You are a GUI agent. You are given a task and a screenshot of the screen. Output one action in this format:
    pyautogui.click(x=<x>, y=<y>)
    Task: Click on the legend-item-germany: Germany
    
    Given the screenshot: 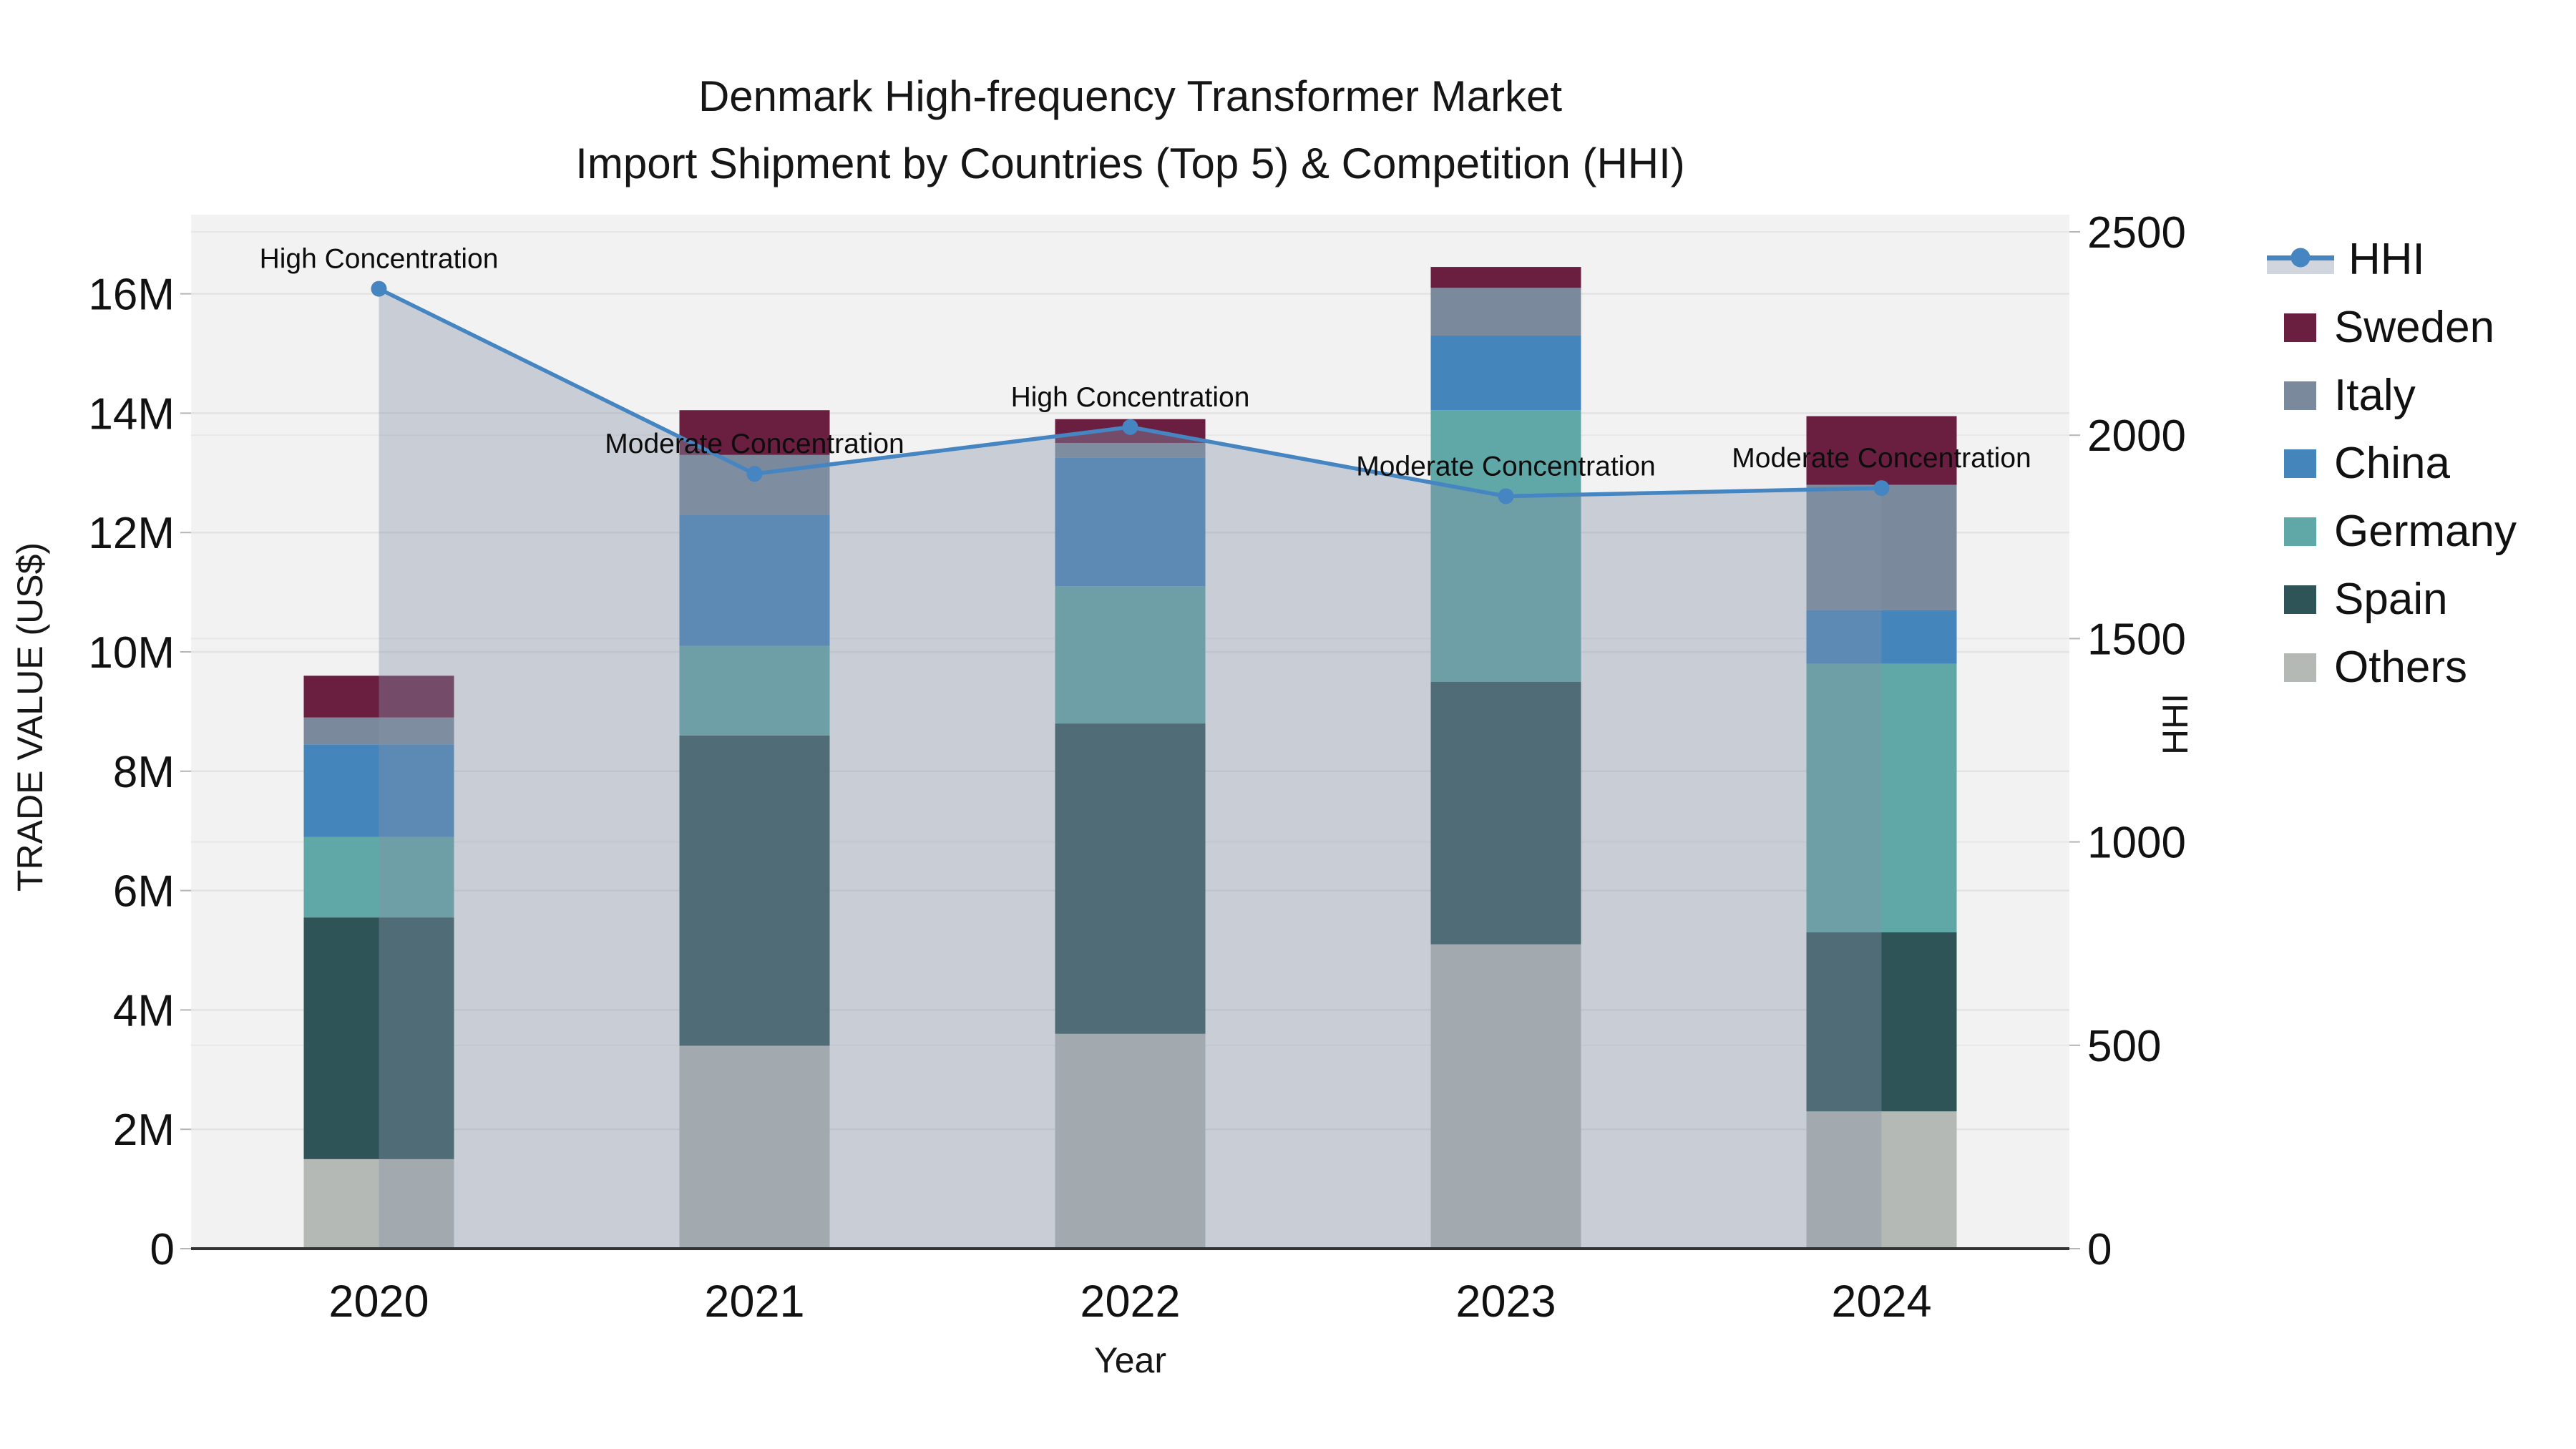 What is the action you would take?
    pyautogui.click(x=2392, y=531)
    